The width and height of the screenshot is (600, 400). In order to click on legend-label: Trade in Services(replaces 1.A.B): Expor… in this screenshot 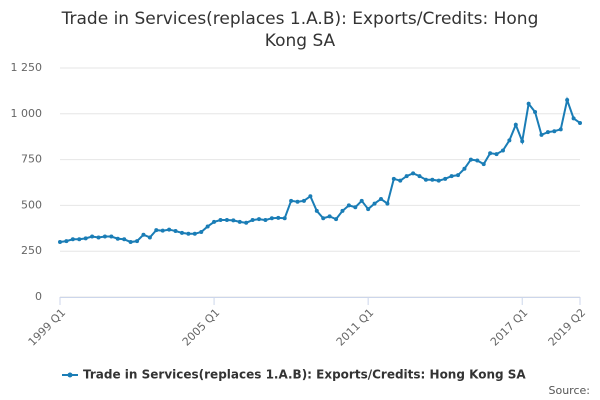, I will do `click(304, 375)`.